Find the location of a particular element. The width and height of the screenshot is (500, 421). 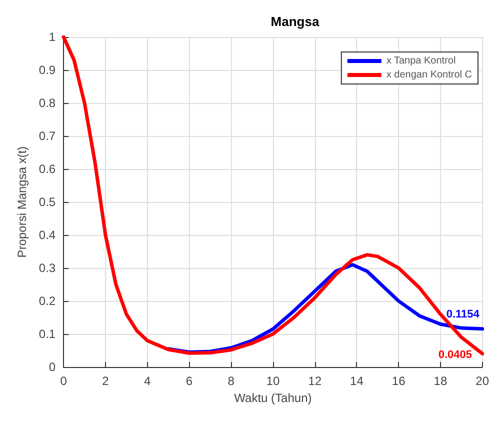

y-tick-label: 0.7 is located at coordinates (47, 136).